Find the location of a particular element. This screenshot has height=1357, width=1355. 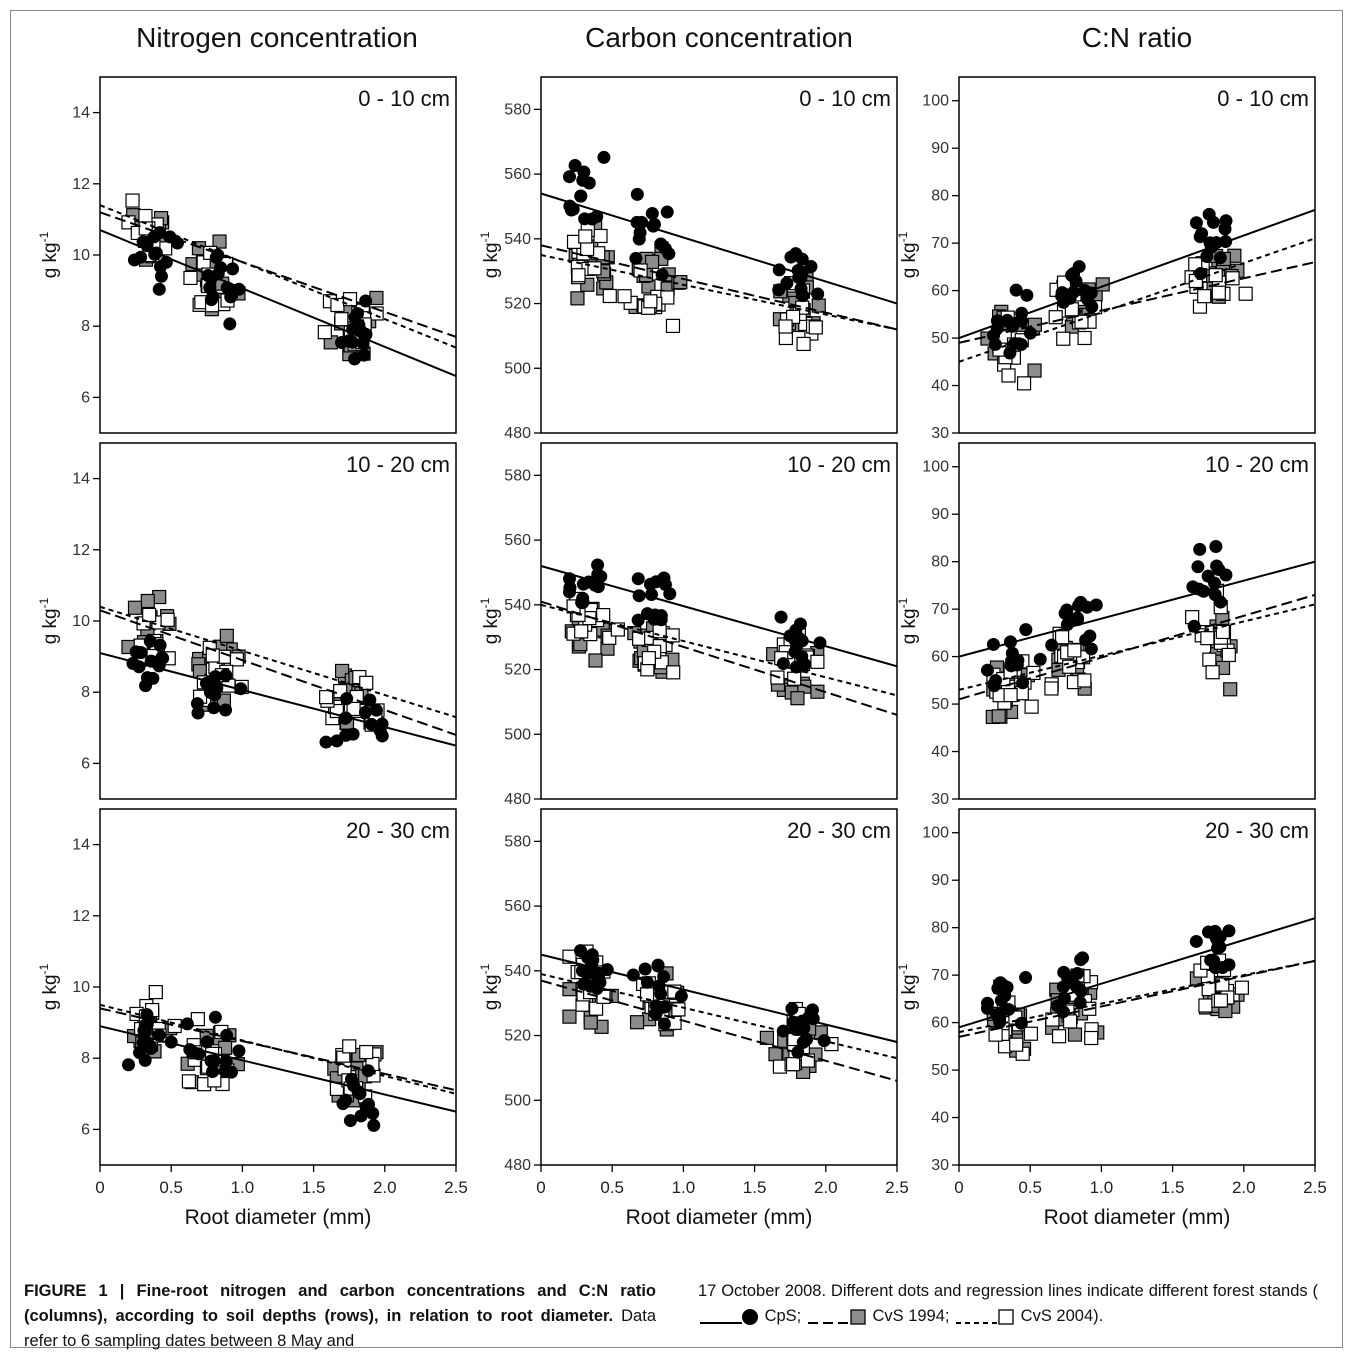

y-tick-label: 6 is located at coordinates (85, 763).